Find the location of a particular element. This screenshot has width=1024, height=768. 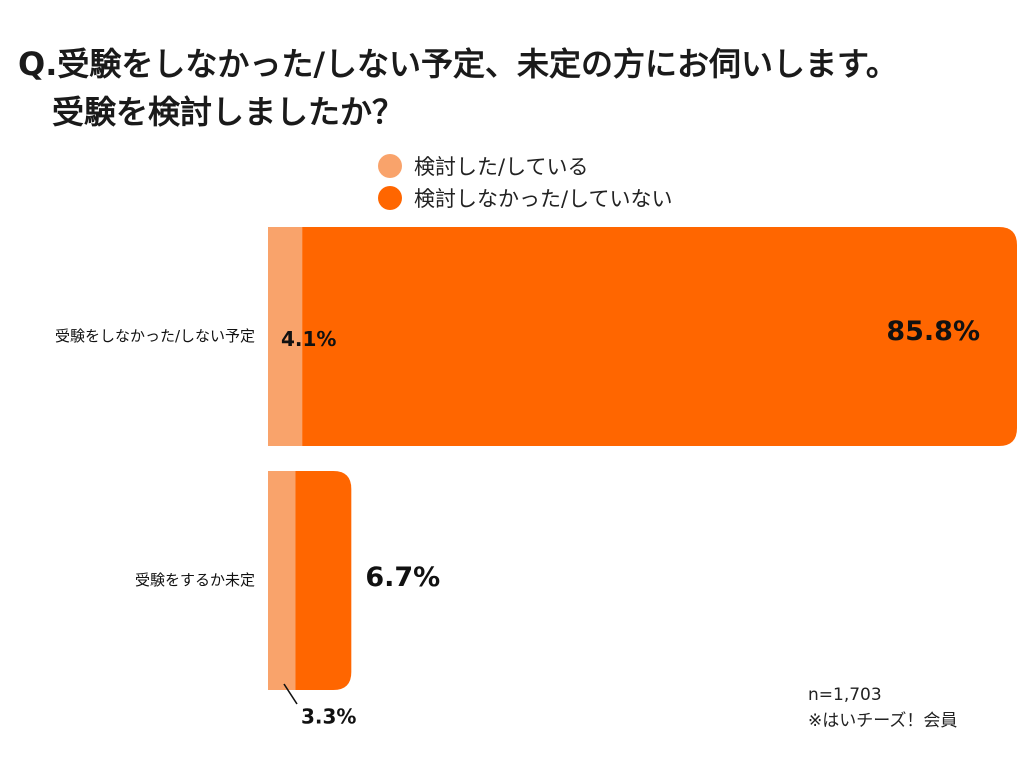

sample-size: n=1,703 is located at coordinates (845, 695).